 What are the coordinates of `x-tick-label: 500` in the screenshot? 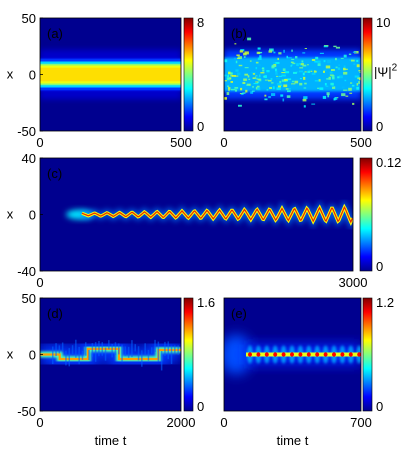 It's located at (361, 142).